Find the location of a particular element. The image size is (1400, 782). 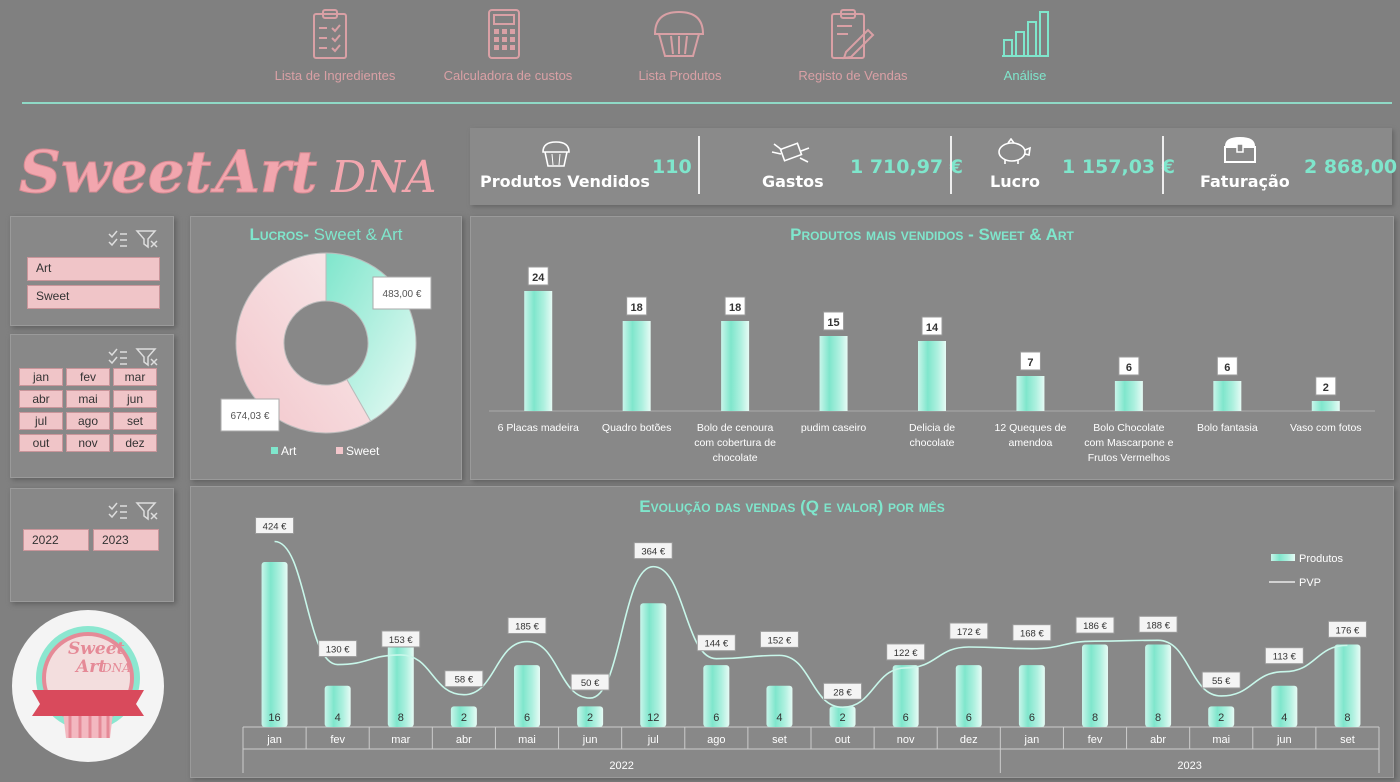

bar-data-label: 7 is located at coordinates (1030, 361).